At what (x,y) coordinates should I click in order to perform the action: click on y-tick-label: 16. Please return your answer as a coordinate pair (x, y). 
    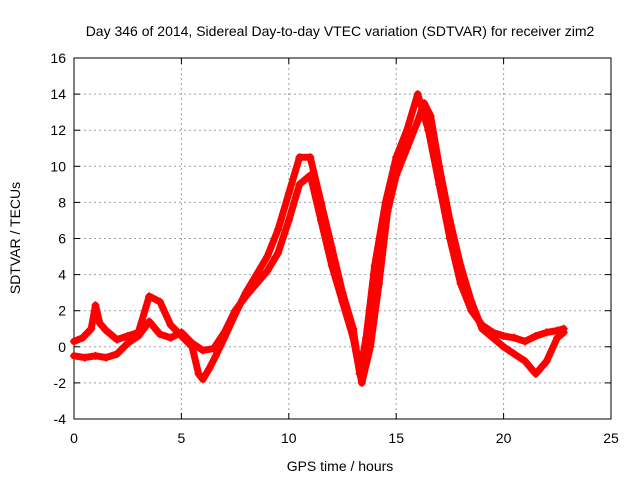
    Looking at the image, I should click on (58, 58).